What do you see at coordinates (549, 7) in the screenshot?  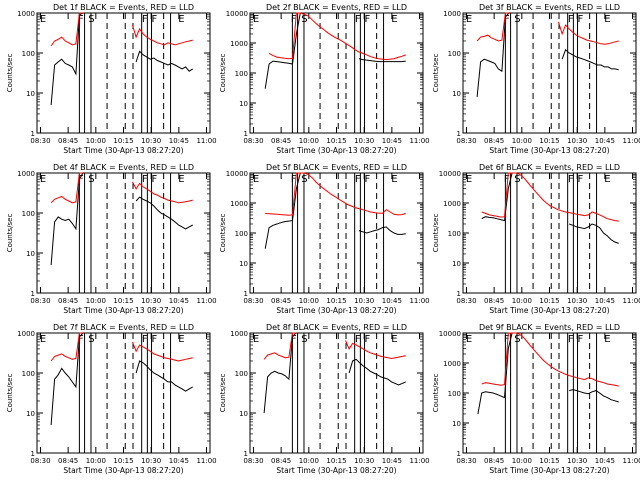 I see `panel-title: Det 3f BLACK = Events, RED = LLD` at bounding box center [549, 7].